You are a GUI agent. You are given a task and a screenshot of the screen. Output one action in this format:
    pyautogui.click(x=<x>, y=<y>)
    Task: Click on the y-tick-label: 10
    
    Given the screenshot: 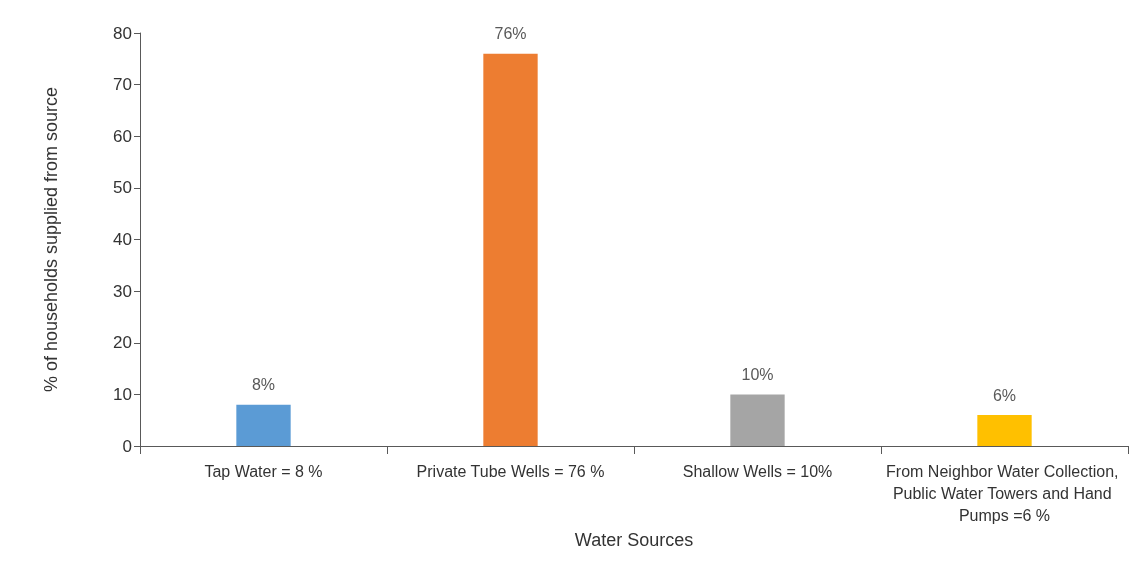 What is the action you would take?
    pyautogui.click(x=122, y=394)
    